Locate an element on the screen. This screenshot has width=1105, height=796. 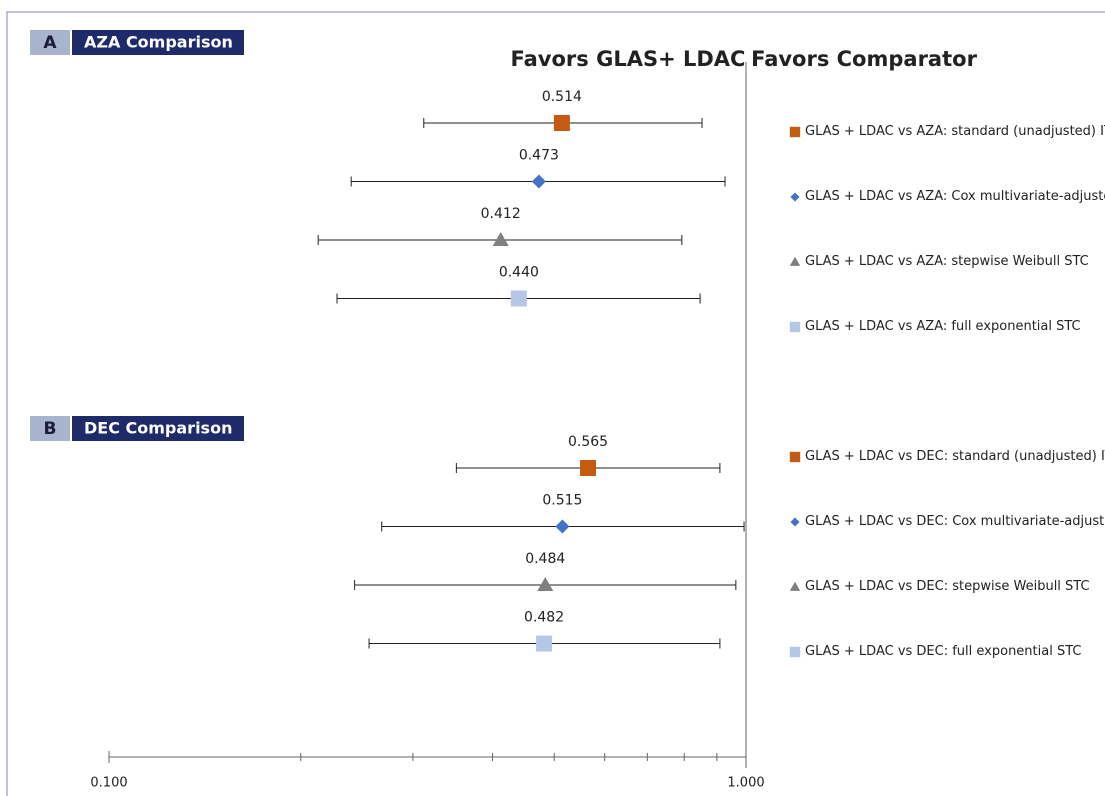
panel-title: AZA Comparison is located at coordinates (158, 42).